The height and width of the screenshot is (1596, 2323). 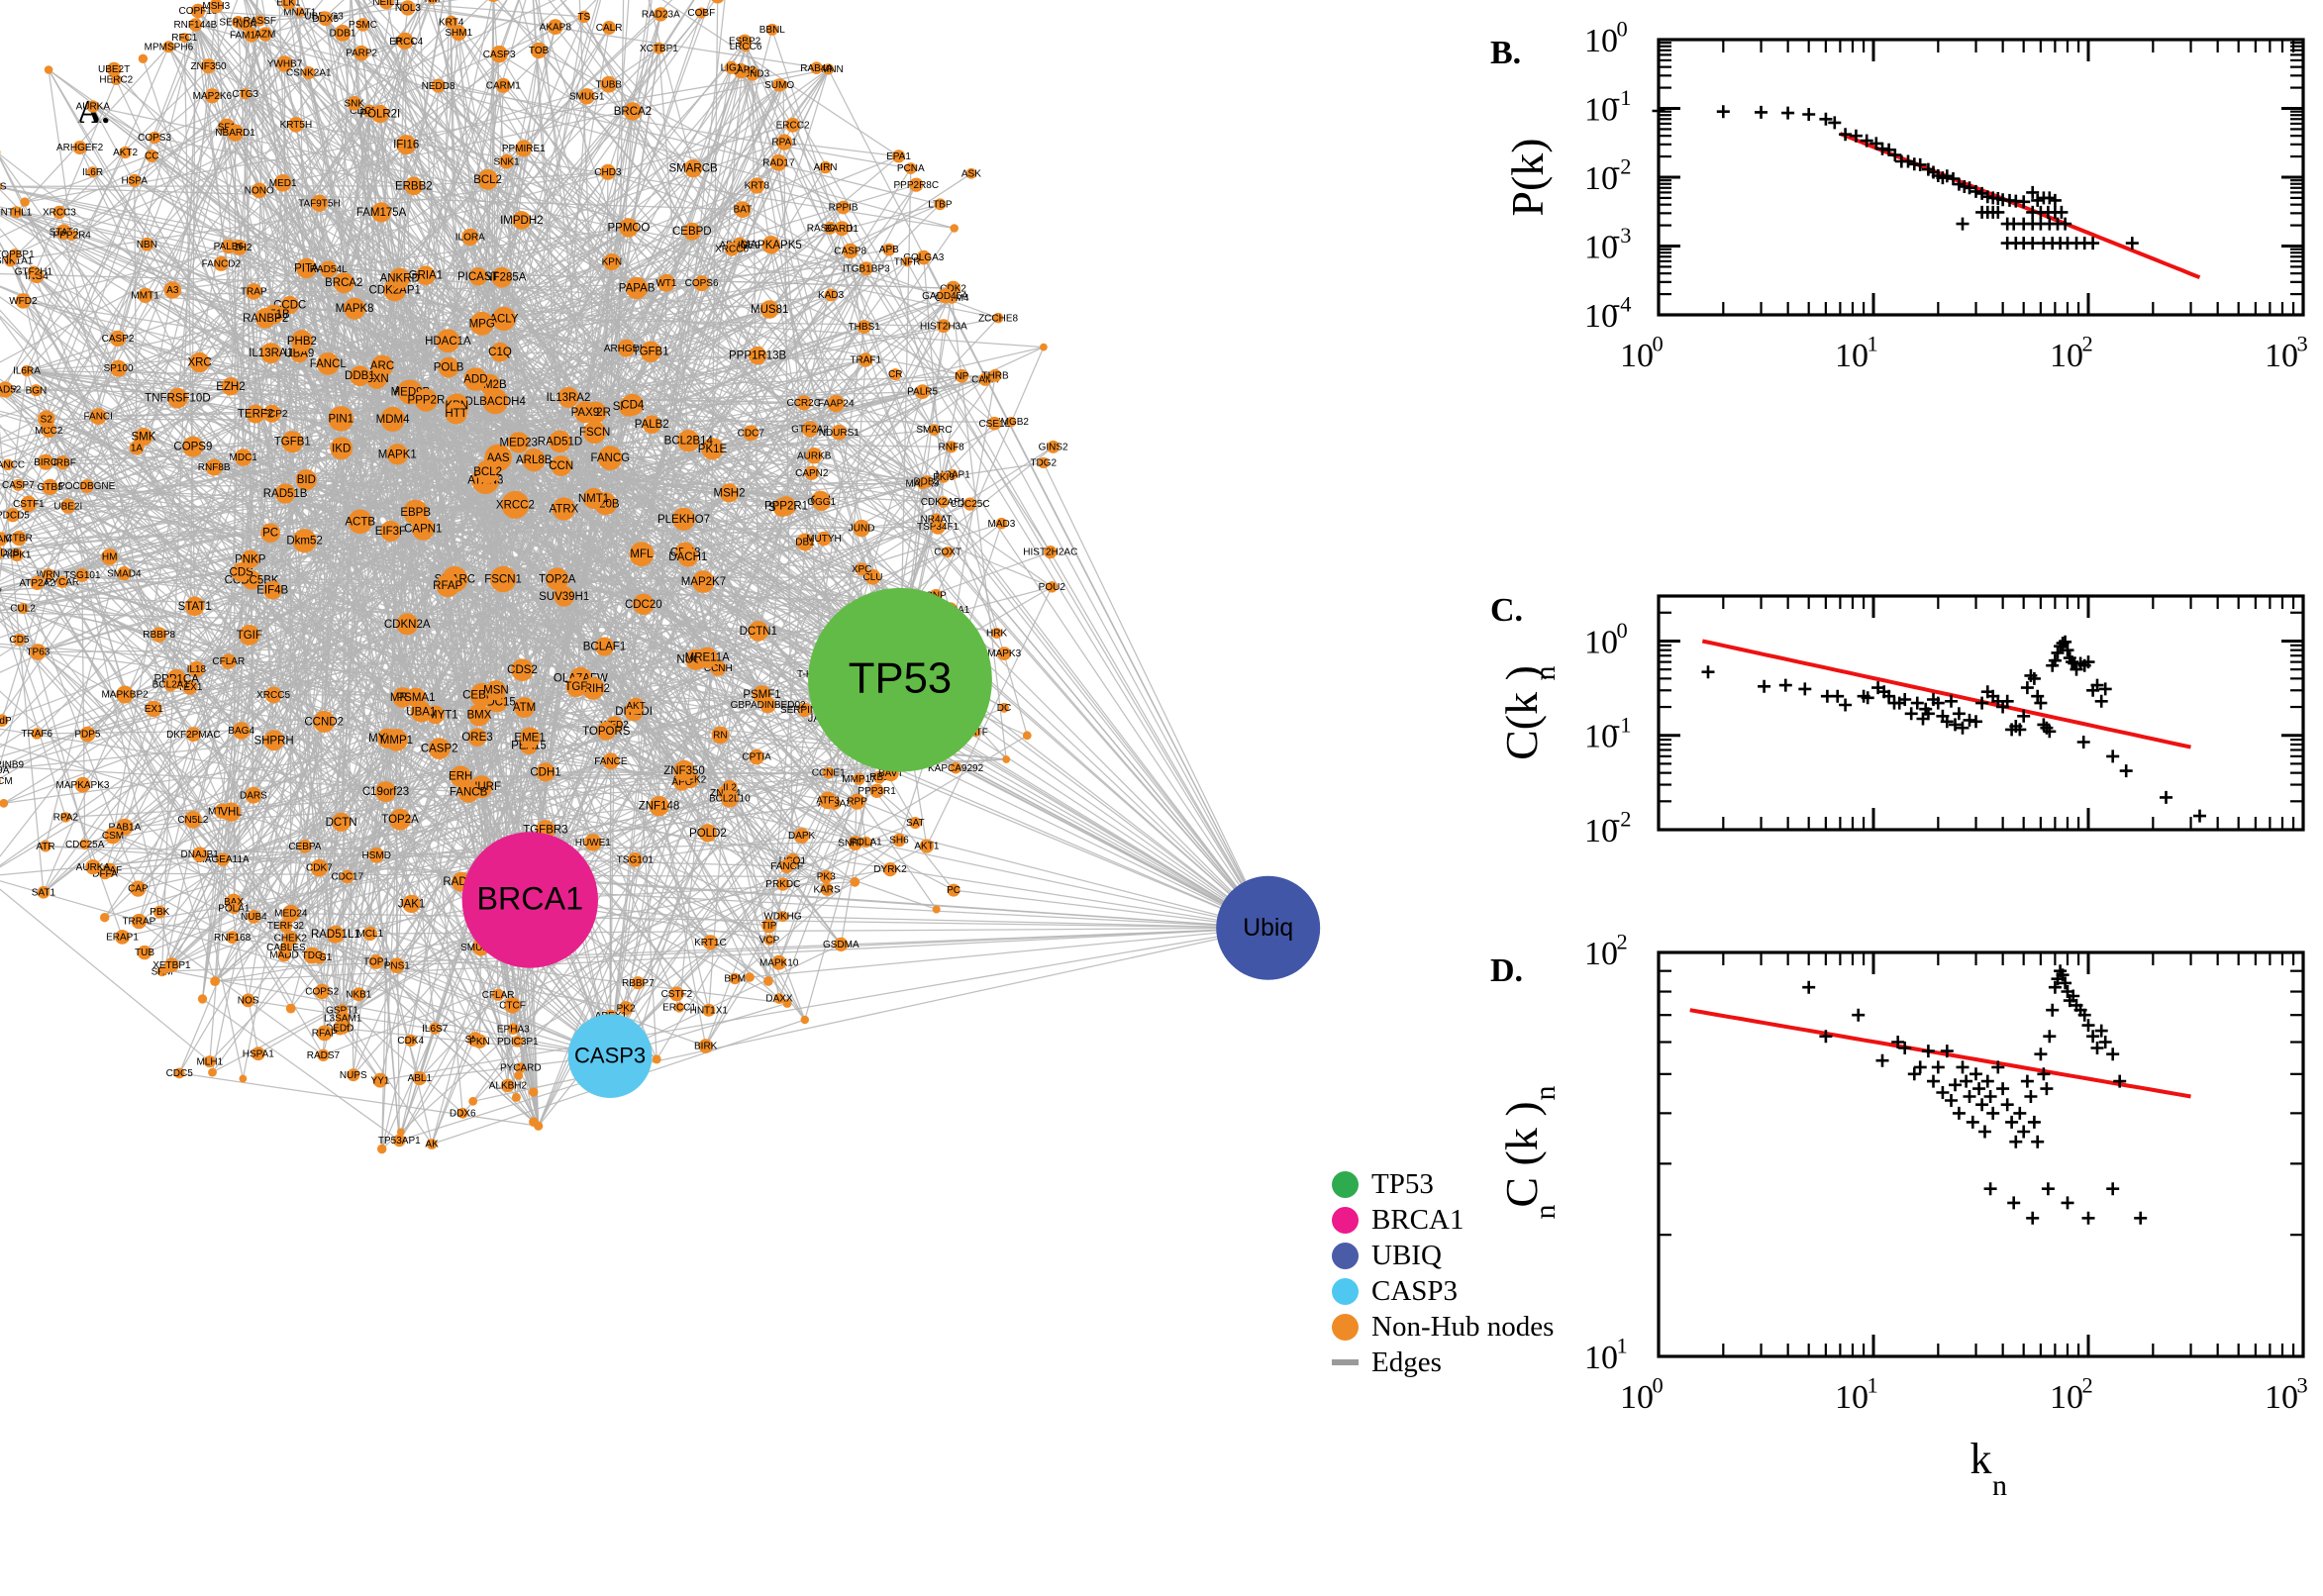 What do you see at coordinates (610, 1056) in the screenshot?
I see `hub-node-circle` at bounding box center [610, 1056].